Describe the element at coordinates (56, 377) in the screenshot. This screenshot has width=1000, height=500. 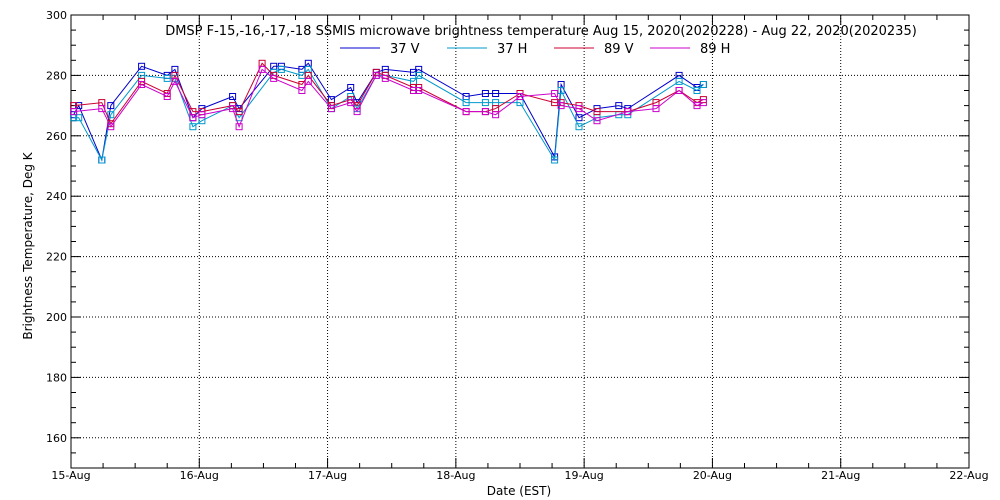
I see `y-tick-label: 180` at that location.